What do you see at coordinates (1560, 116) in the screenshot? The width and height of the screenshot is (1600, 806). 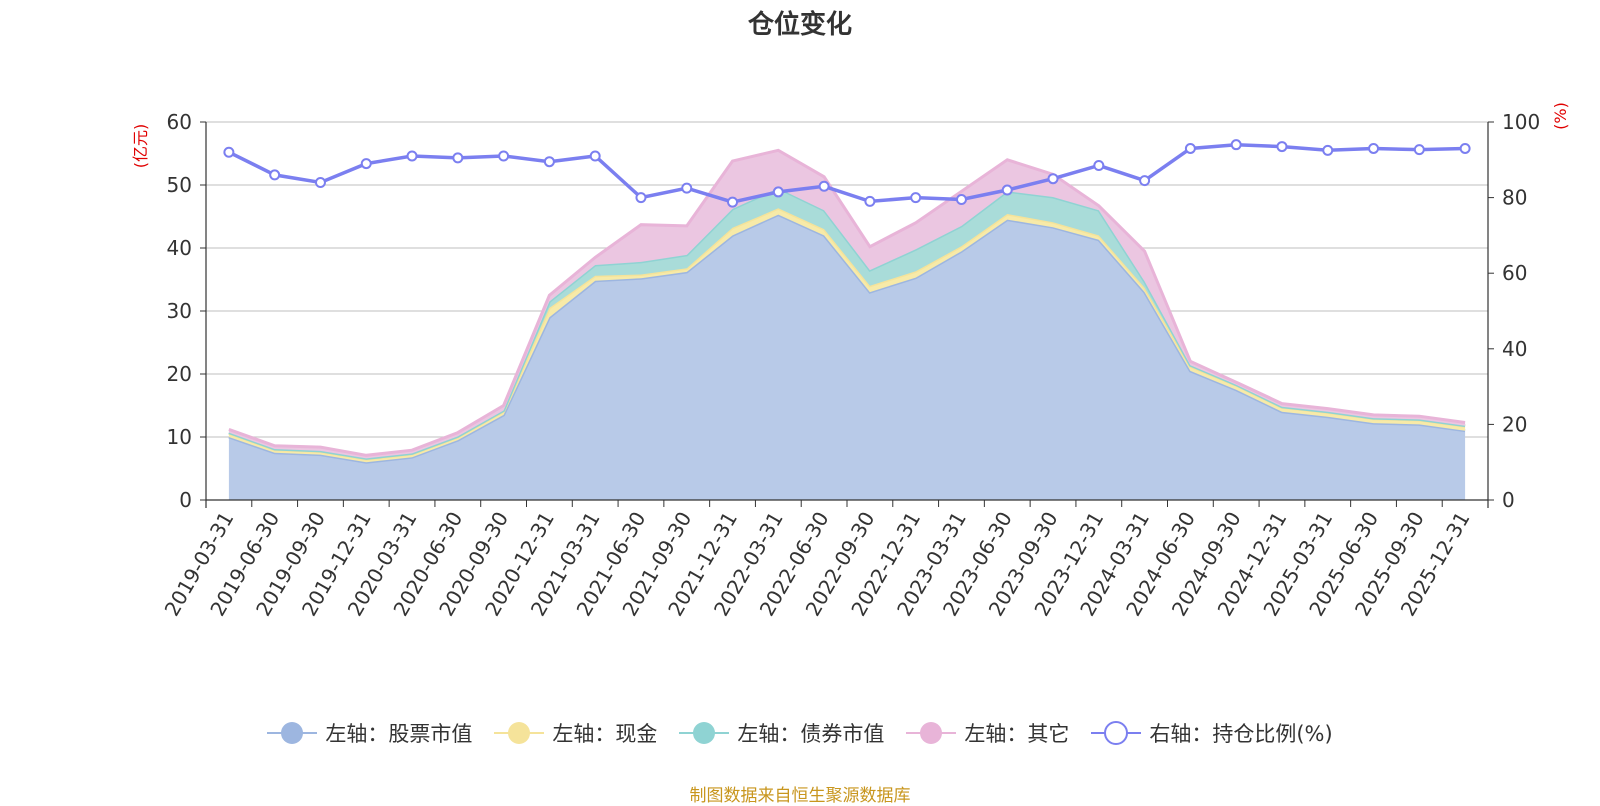 I see `right-axis-unit: (%)` at bounding box center [1560, 116].